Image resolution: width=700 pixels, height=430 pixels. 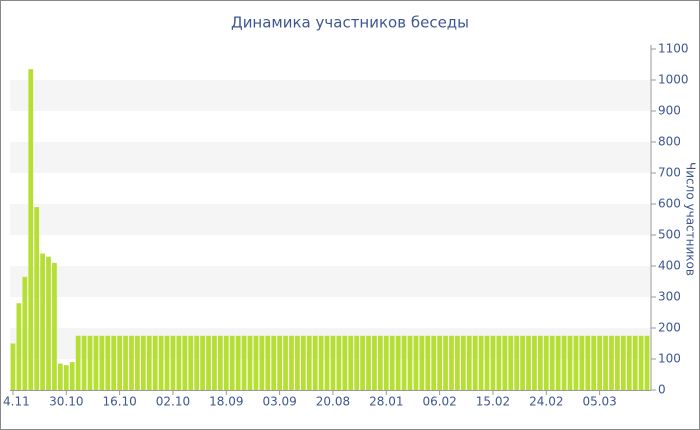 I want to click on y-tick-label: 200, so click(x=669, y=328).